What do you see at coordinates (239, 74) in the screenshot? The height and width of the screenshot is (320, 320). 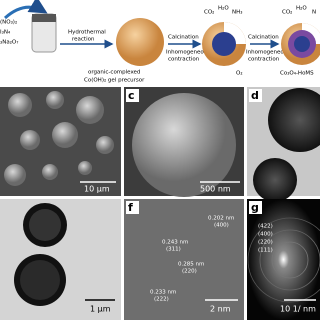 I see `gas: O₂` at bounding box center [239, 74].